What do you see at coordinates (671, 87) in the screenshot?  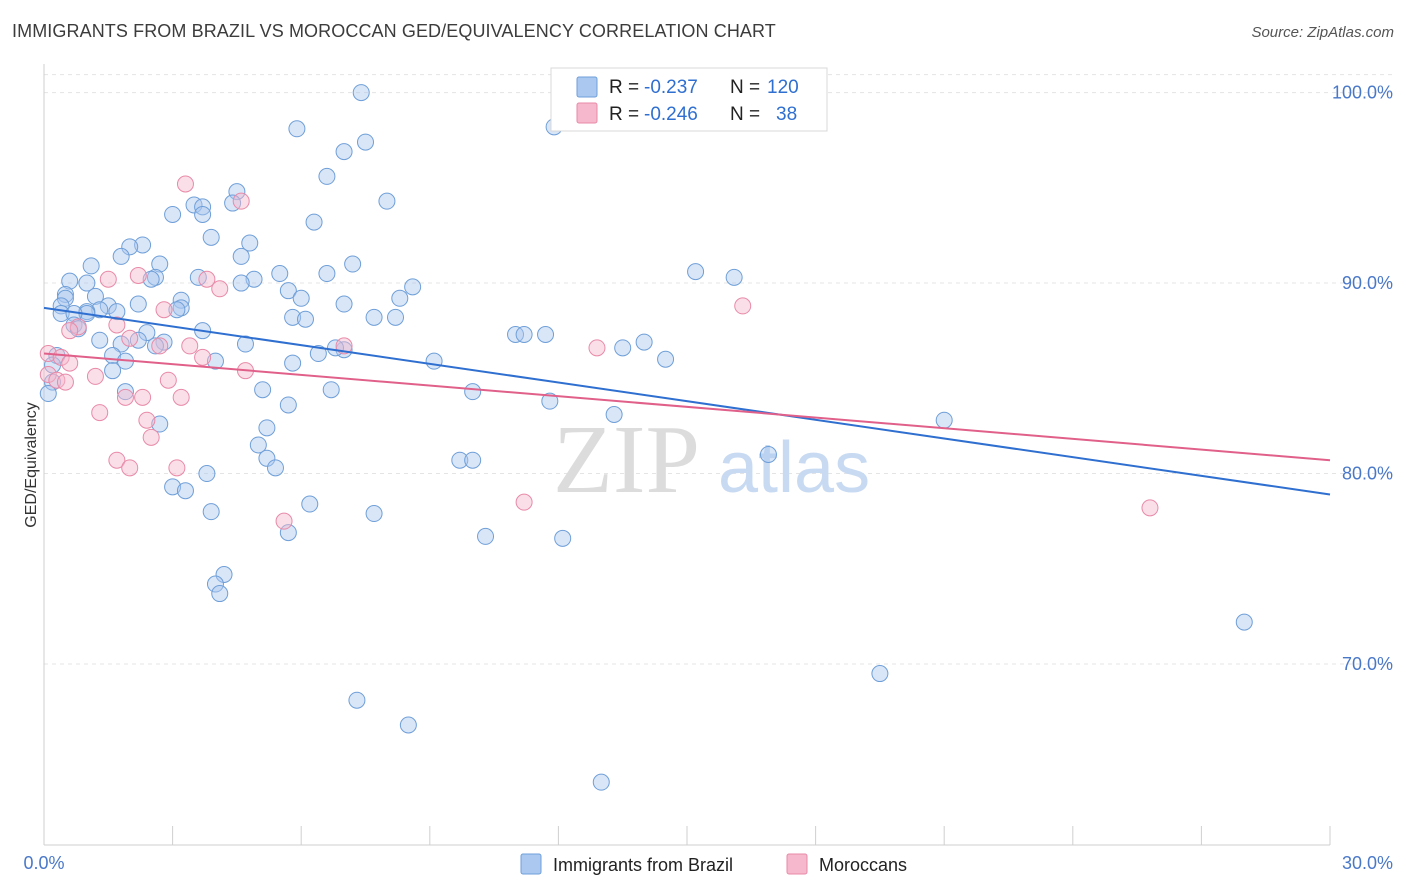 I see `legend-r-value-1: -0.237` at bounding box center [671, 87].